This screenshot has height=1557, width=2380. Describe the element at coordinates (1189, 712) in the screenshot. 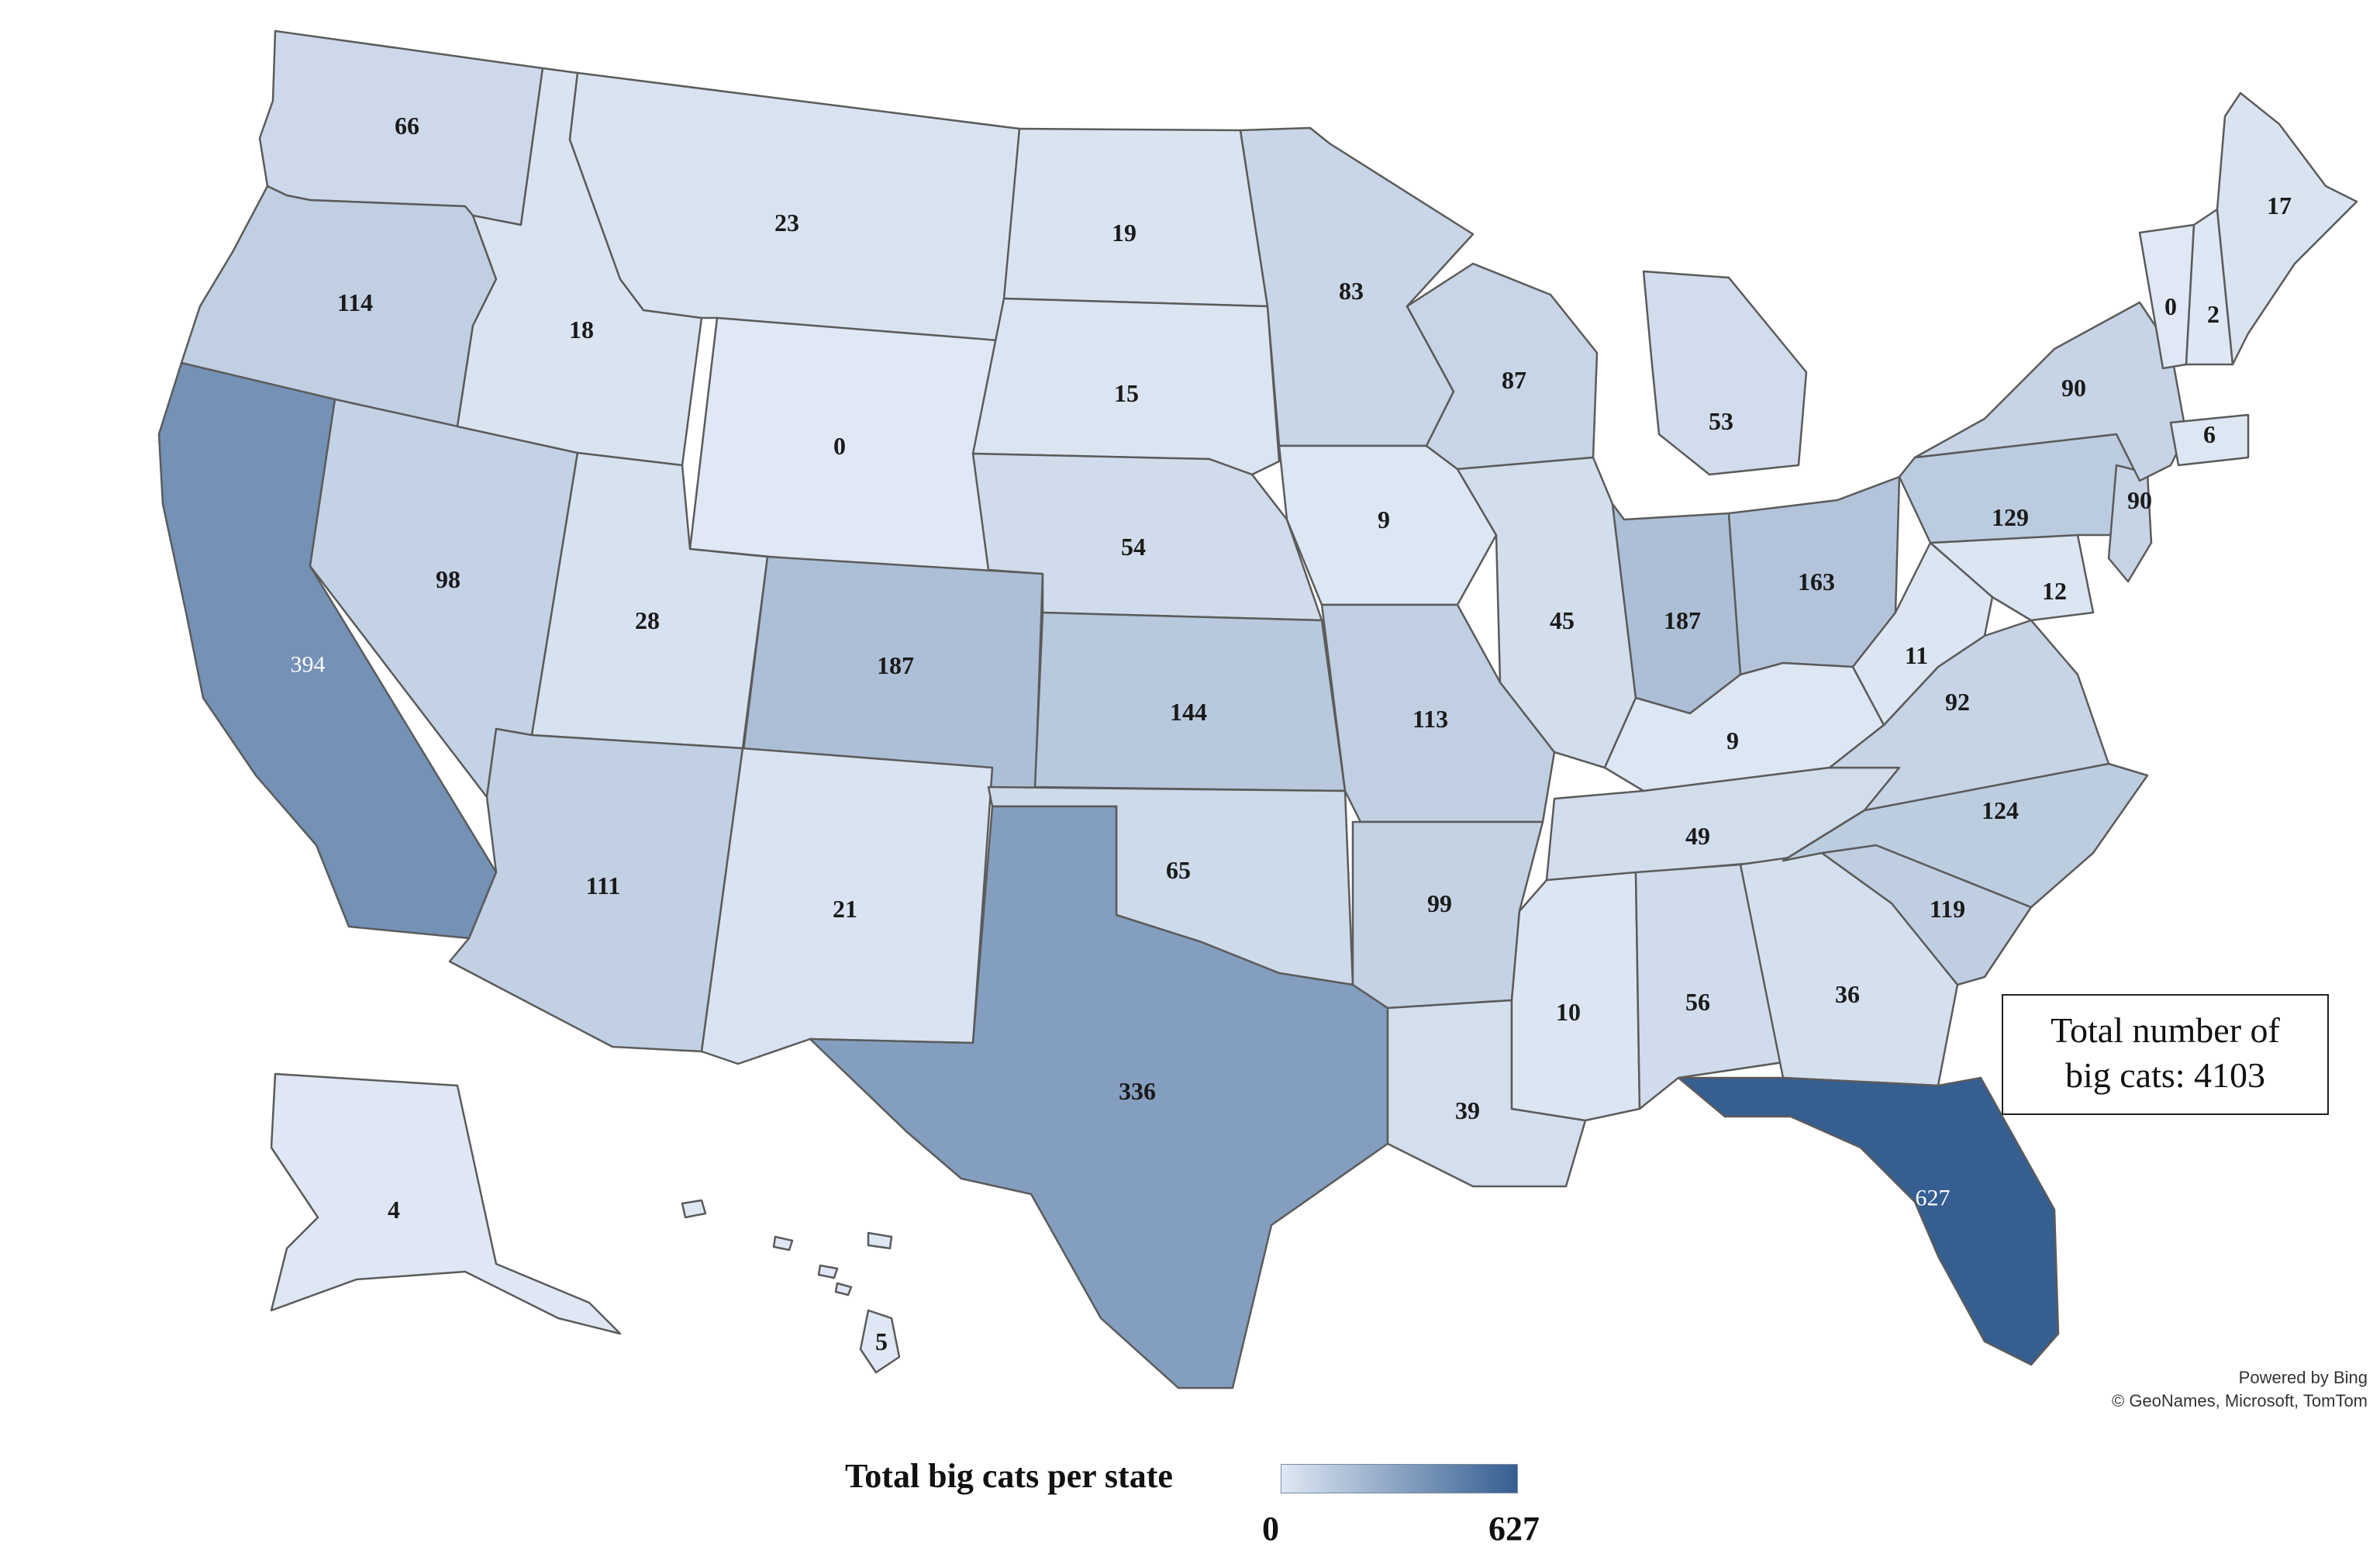

I see `state-value-ks: 144` at that location.